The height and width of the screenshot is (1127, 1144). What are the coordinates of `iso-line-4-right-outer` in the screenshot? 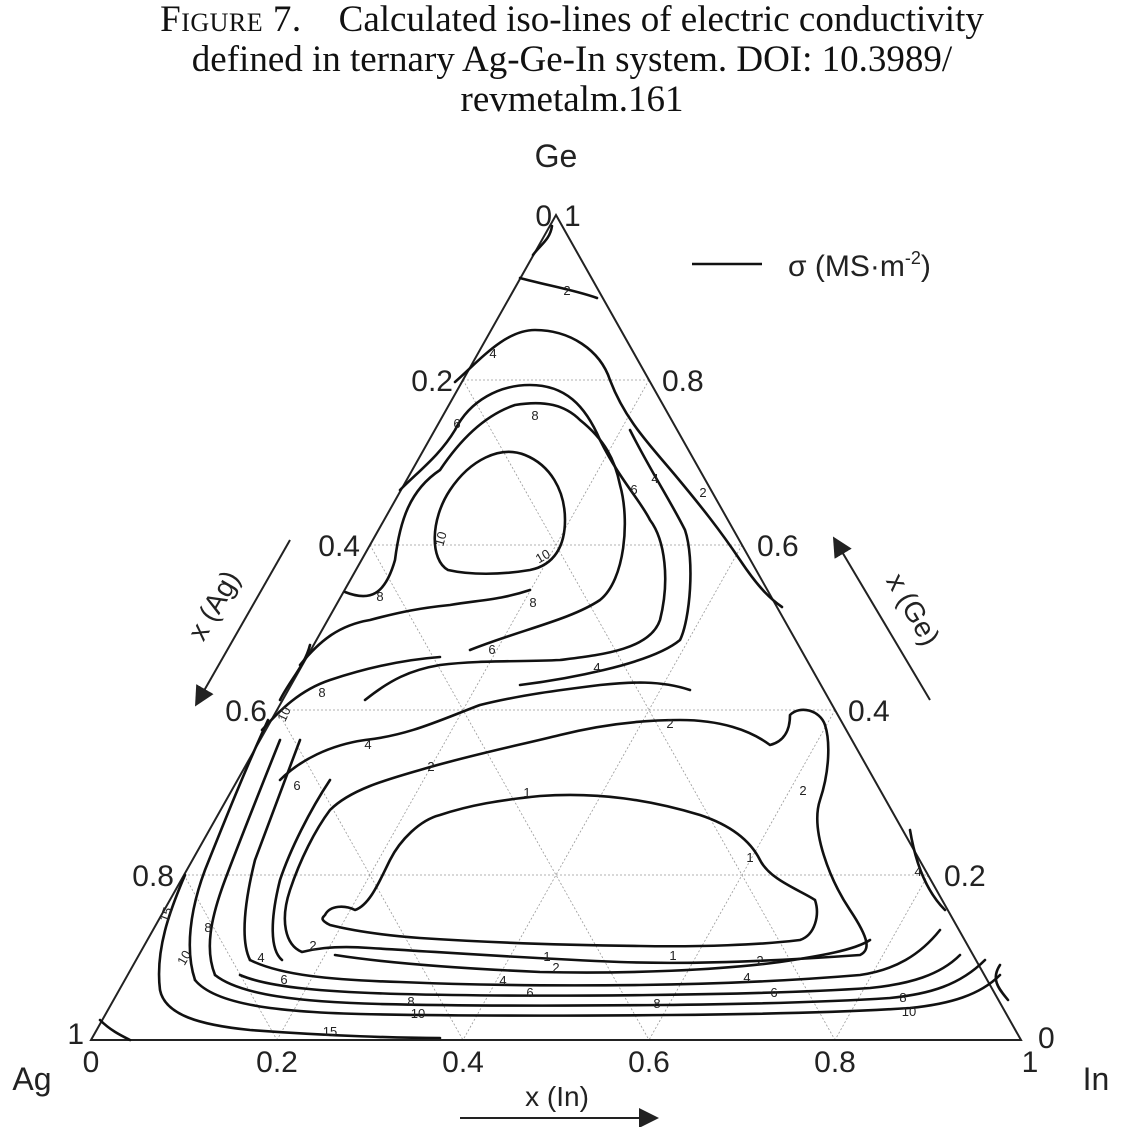 It's located at (927, 870).